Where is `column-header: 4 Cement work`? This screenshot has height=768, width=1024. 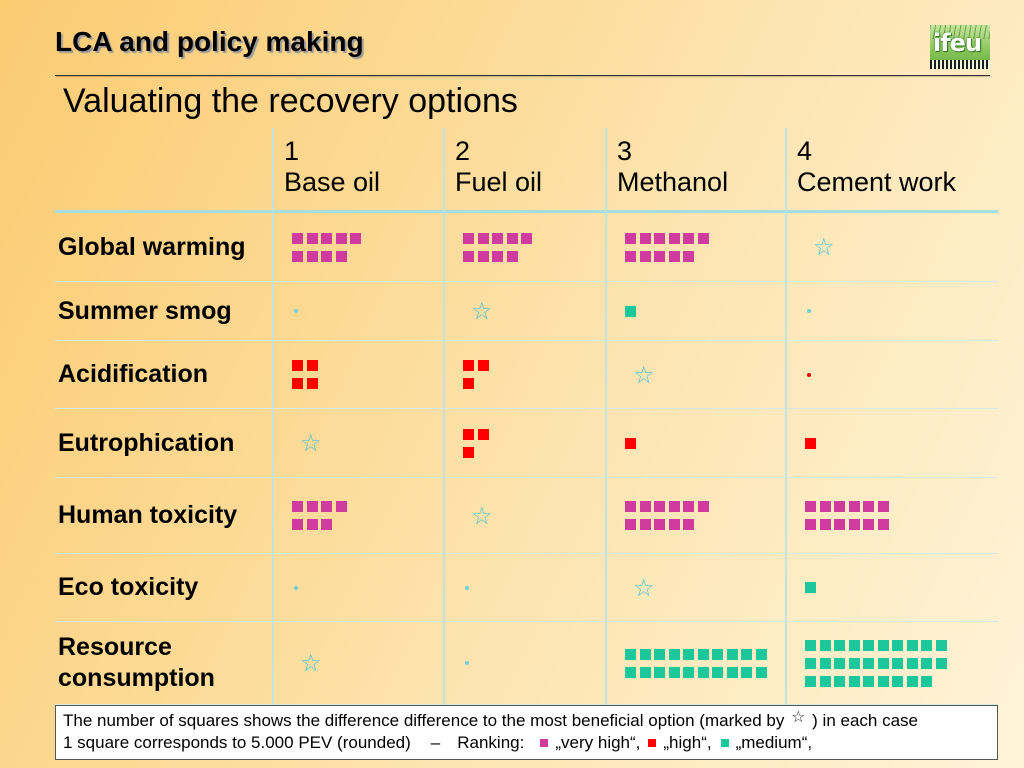
column-header: 4 Cement work is located at coordinates (891, 170).